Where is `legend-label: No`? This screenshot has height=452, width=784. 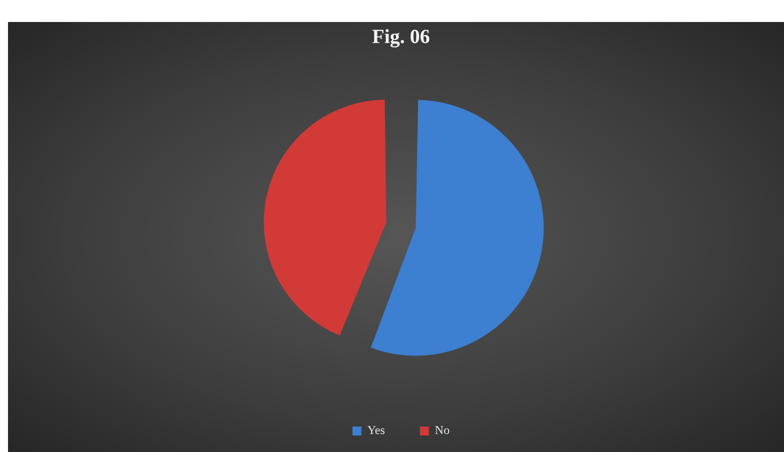 legend-label: No is located at coordinates (442, 430).